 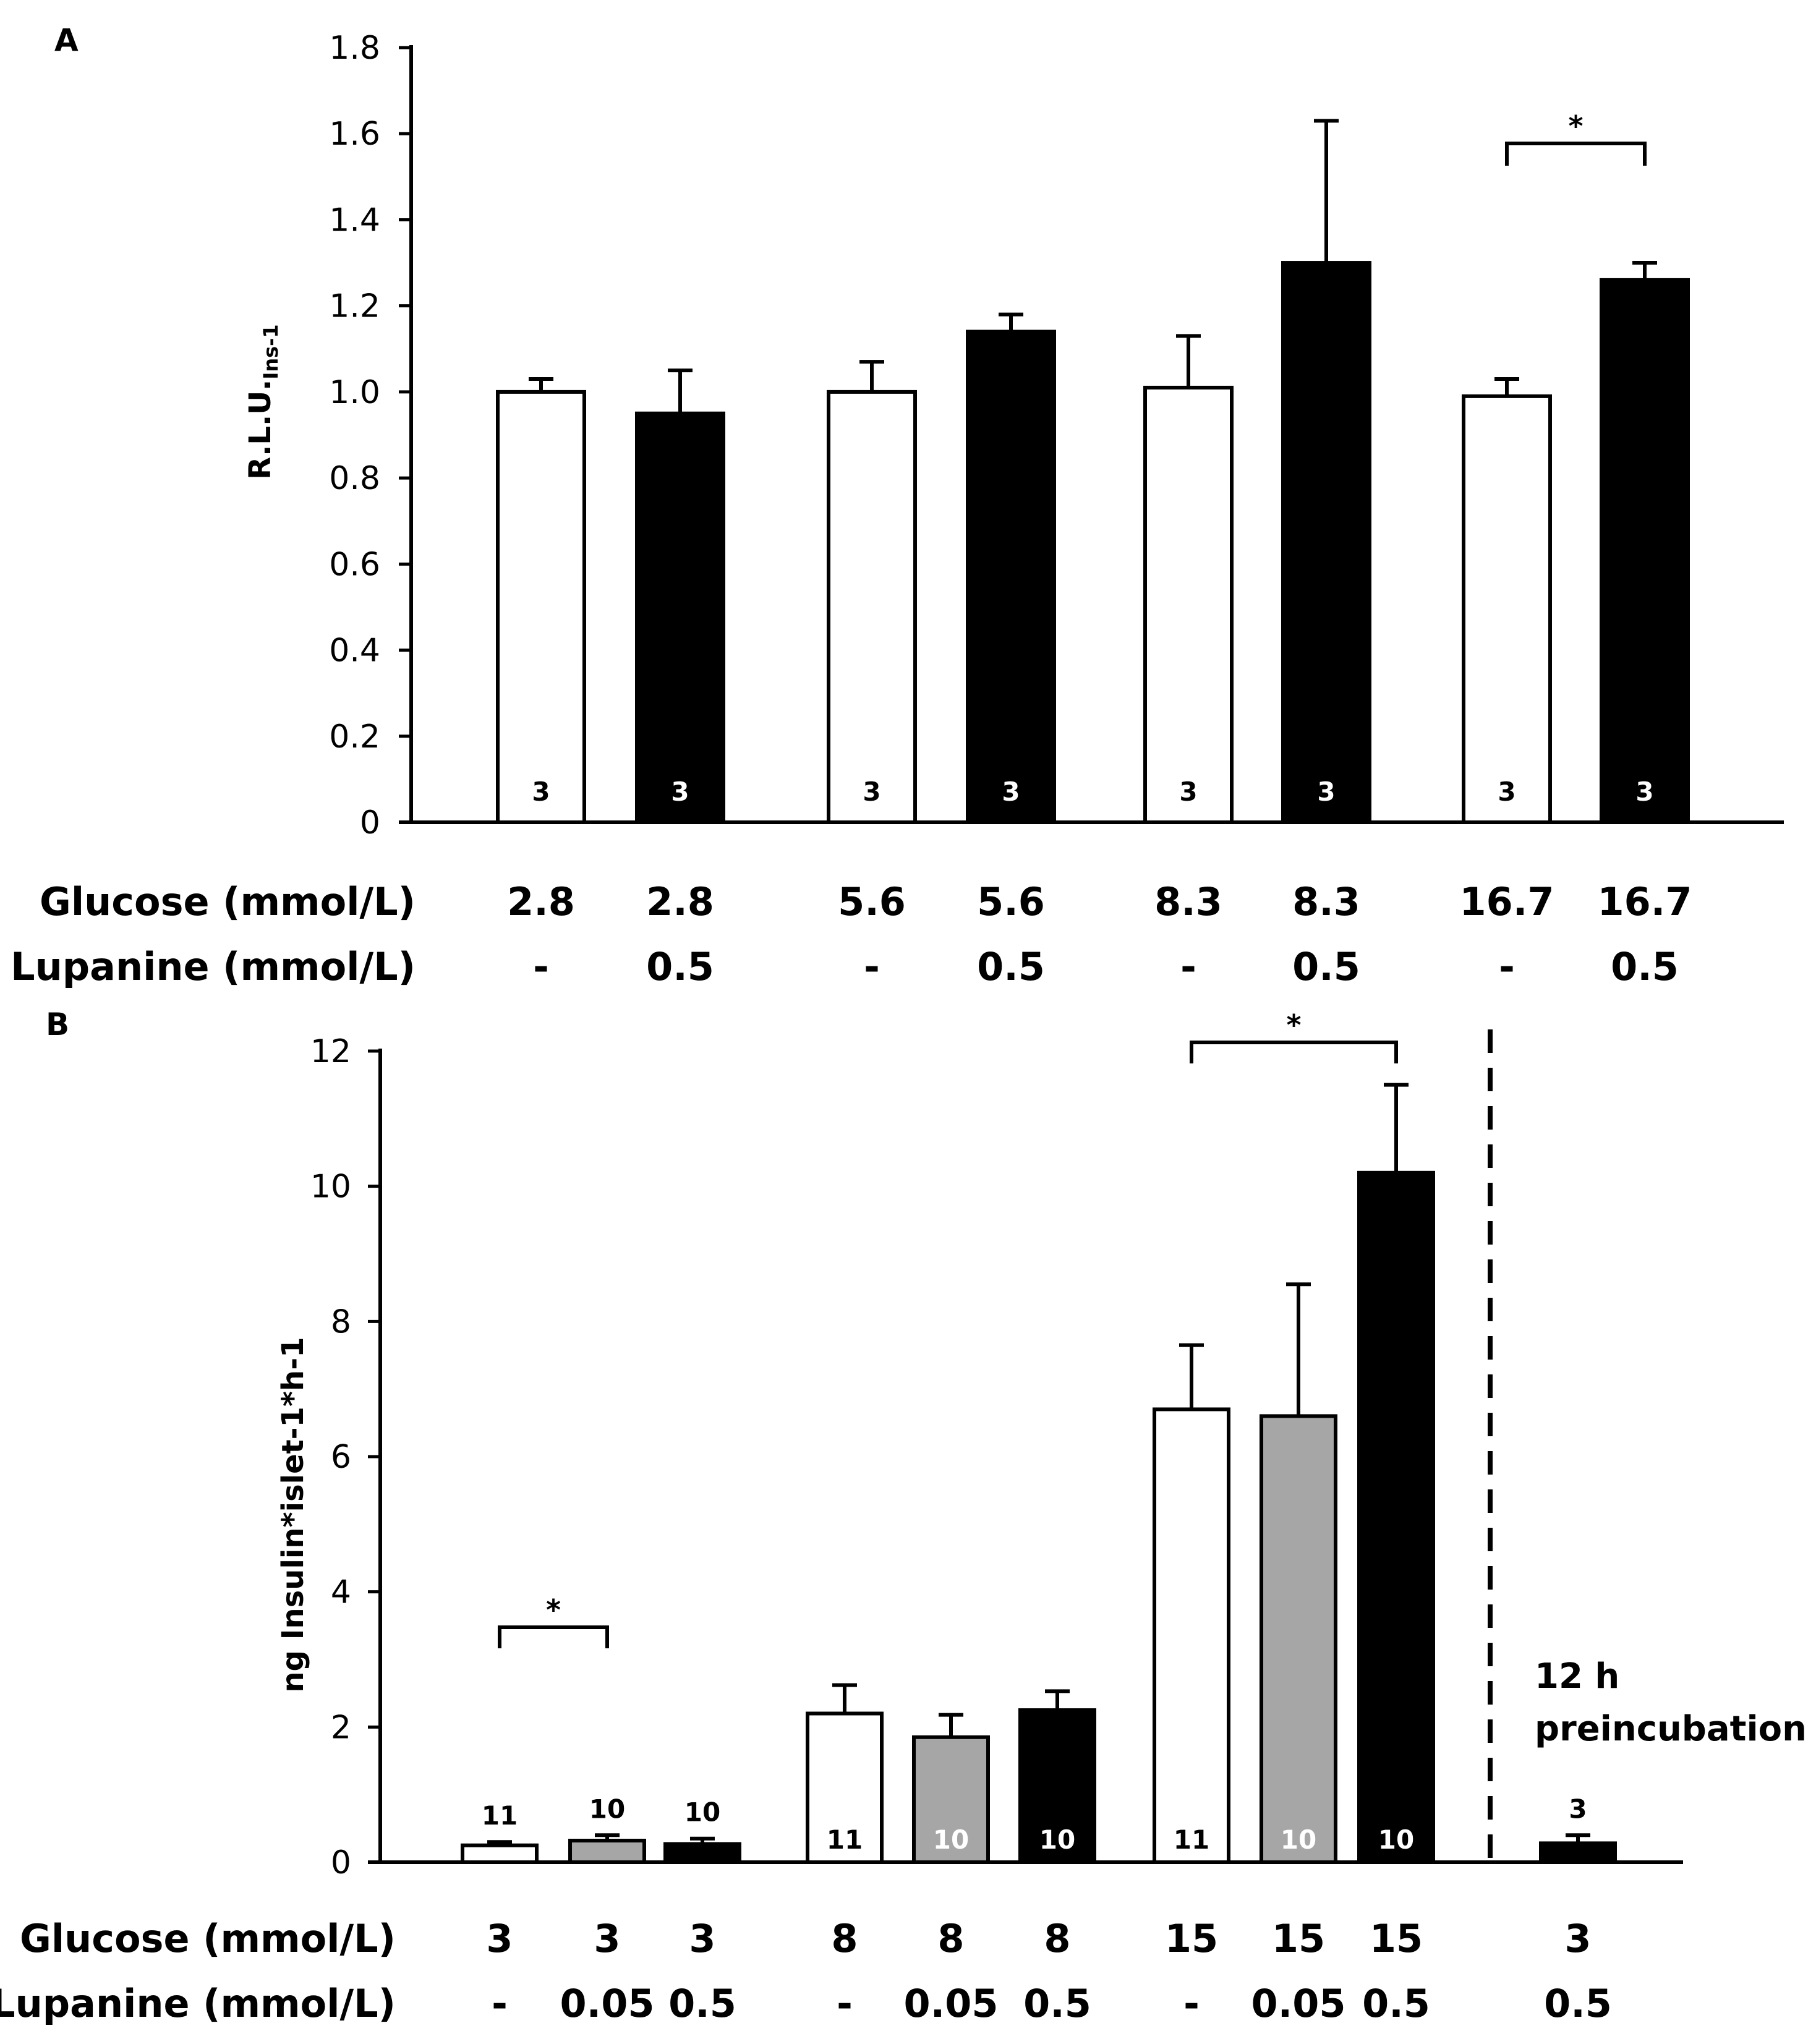 I want to click on panel-a-lupanine-label: Lupanine (mmol/L), so click(x=214, y=966).